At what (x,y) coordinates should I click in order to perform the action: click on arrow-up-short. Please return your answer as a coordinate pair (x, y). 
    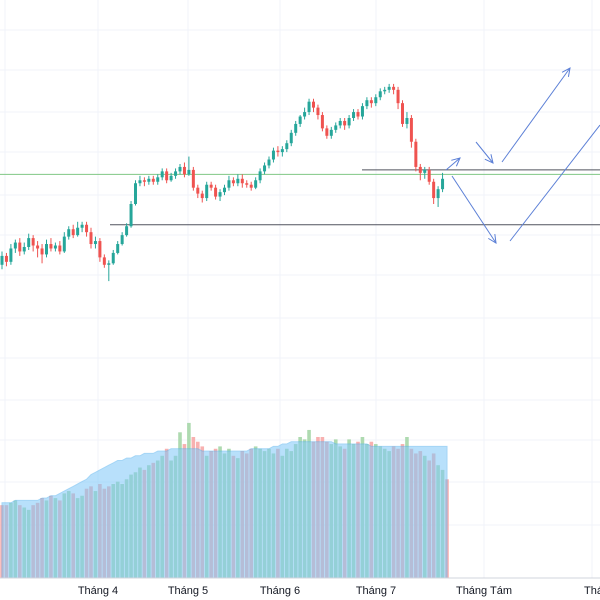
    Looking at the image, I should click on (453, 164).